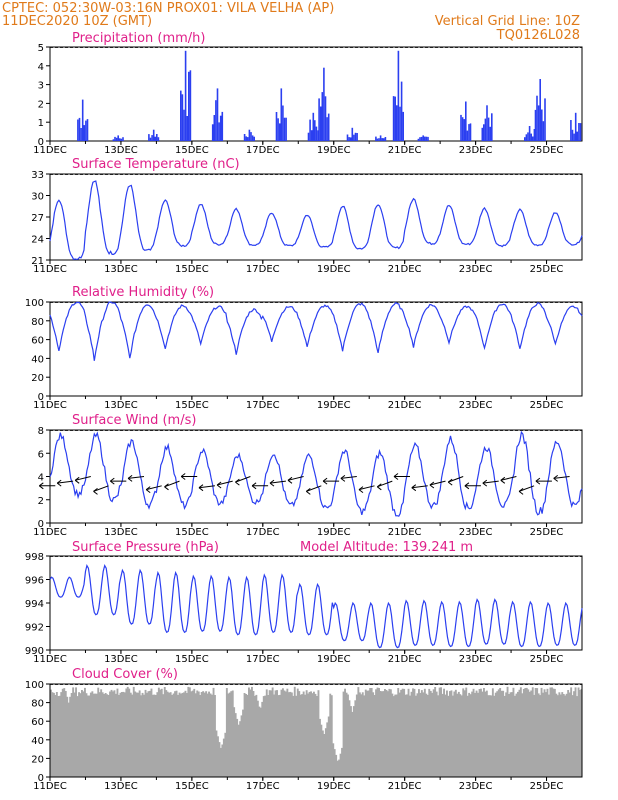  I want to click on y-tick-label: 0, so click(41, 142).